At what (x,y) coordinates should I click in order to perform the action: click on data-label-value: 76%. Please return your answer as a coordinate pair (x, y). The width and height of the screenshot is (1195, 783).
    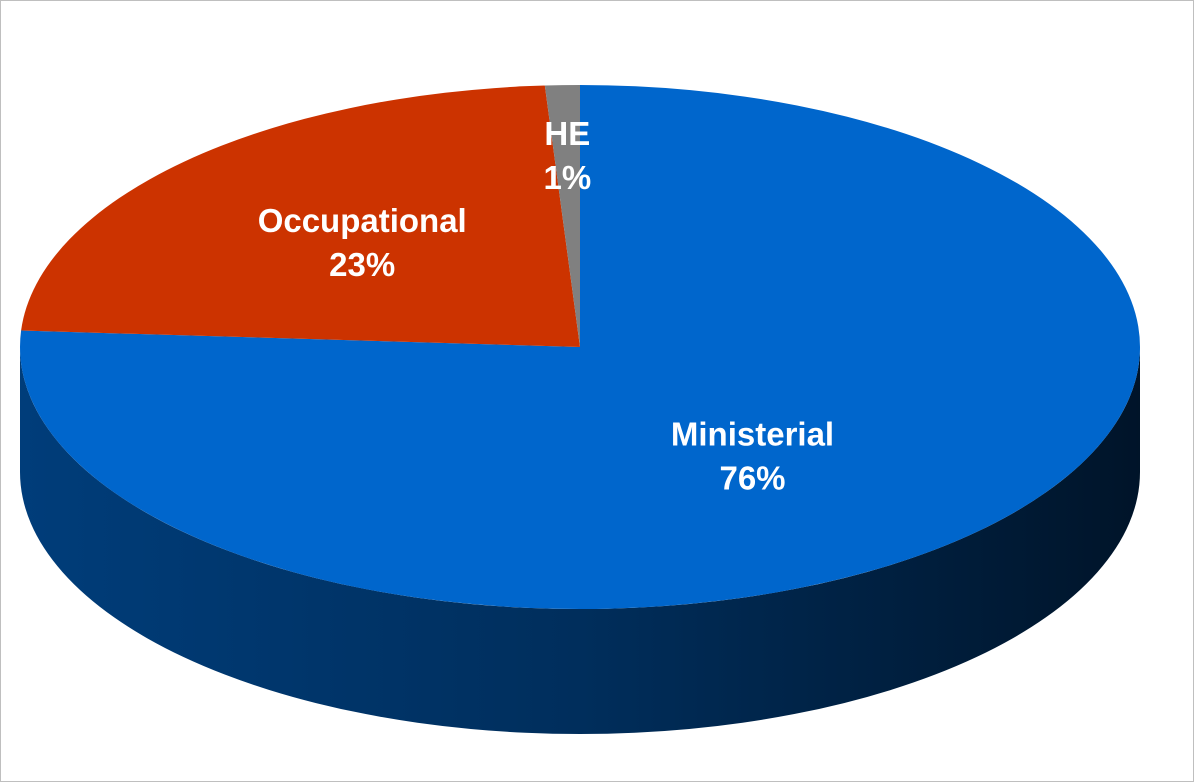
    Looking at the image, I should click on (752, 478).